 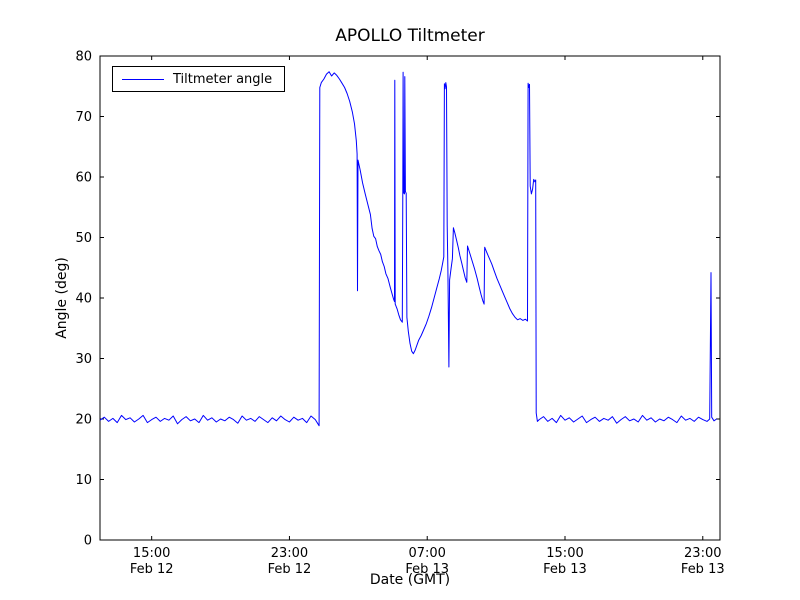 I want to click on y-tick-label: 60, so click(x=83, y=178).